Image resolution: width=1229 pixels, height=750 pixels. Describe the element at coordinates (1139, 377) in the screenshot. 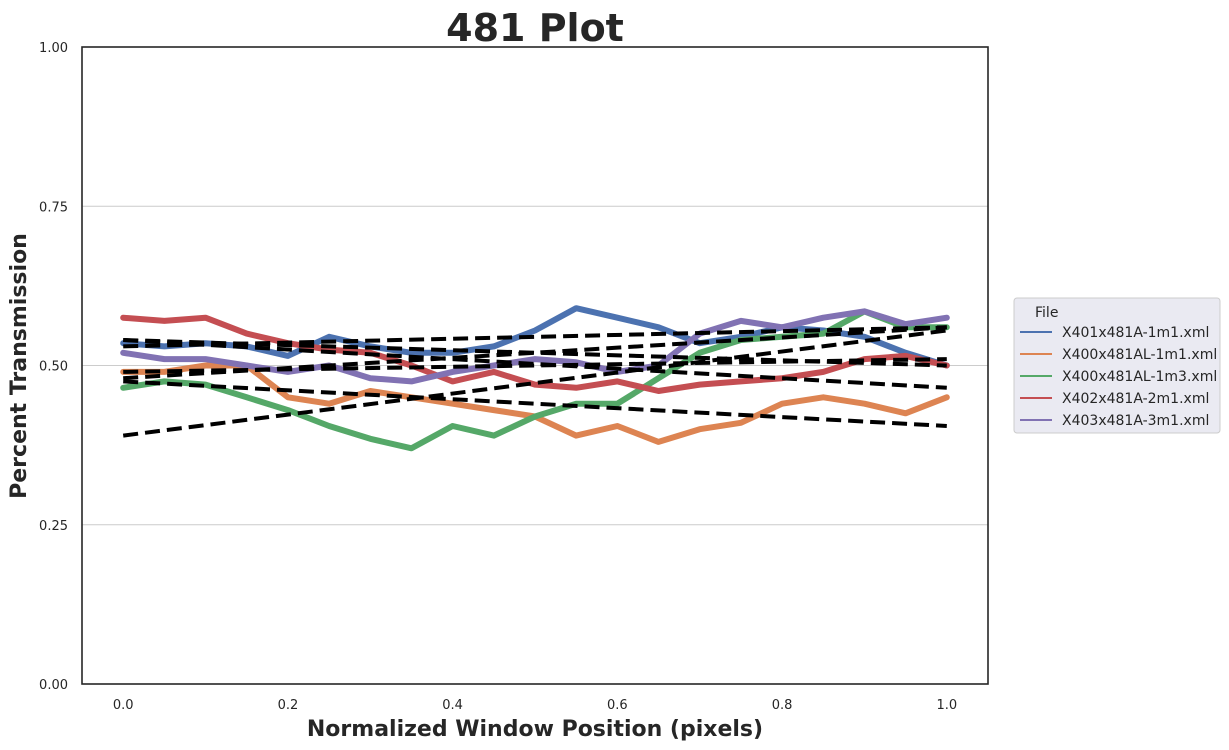

I see `legend-label-2: X400x481AL-1m3.xml` at that location.